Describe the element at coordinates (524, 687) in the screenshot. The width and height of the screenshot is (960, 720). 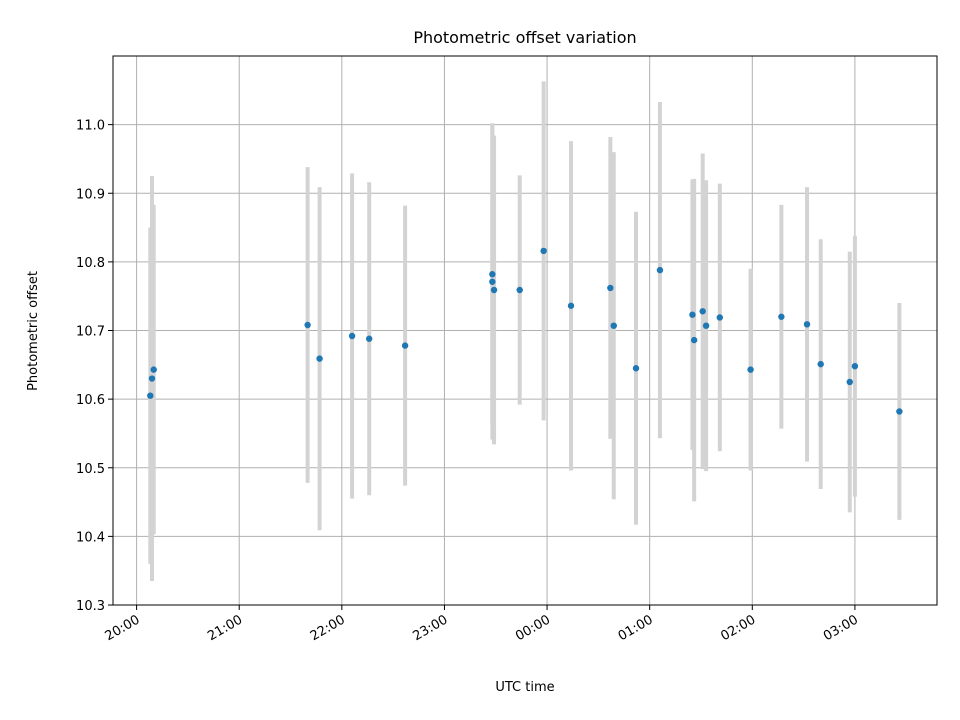
I see `x-axis-label: UTC time` at that location.